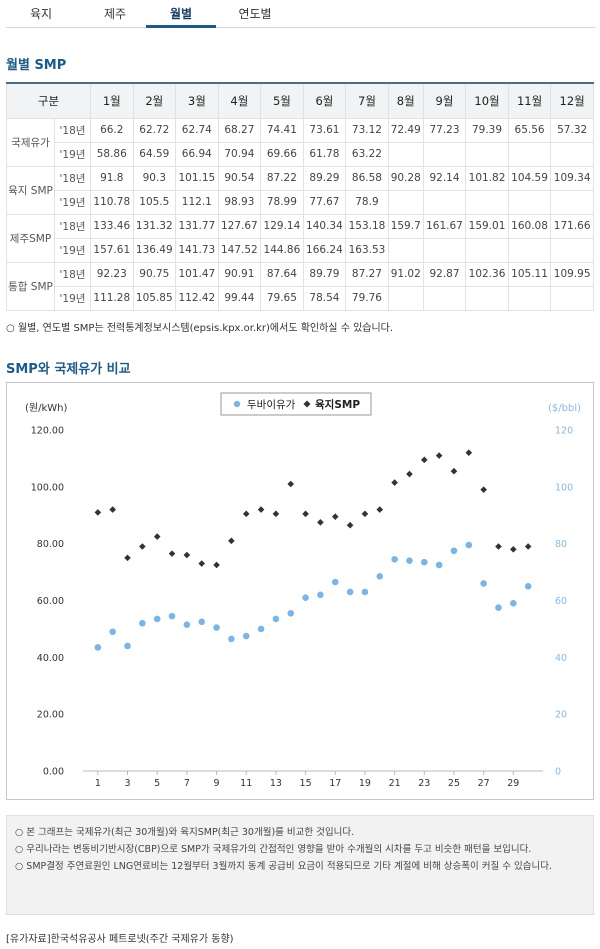 The width and height of the screenshot is (600, 949). What do you see at coordinates (529, 100) in the screenshot?
I see `header-month: 11월` at bounding box center [529, 100].